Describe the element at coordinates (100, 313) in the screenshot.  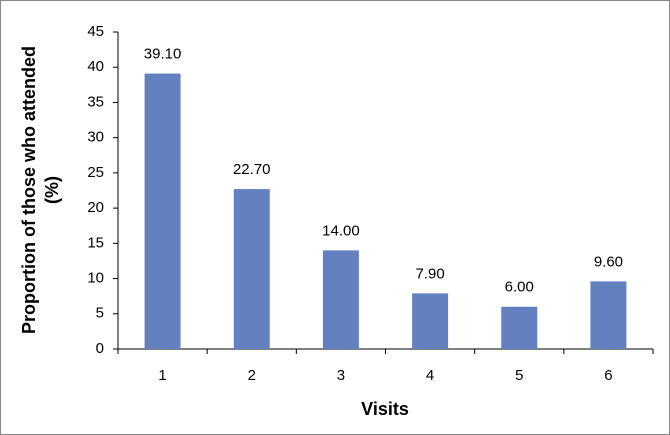
I see `y-tick-label: 5` at that location.